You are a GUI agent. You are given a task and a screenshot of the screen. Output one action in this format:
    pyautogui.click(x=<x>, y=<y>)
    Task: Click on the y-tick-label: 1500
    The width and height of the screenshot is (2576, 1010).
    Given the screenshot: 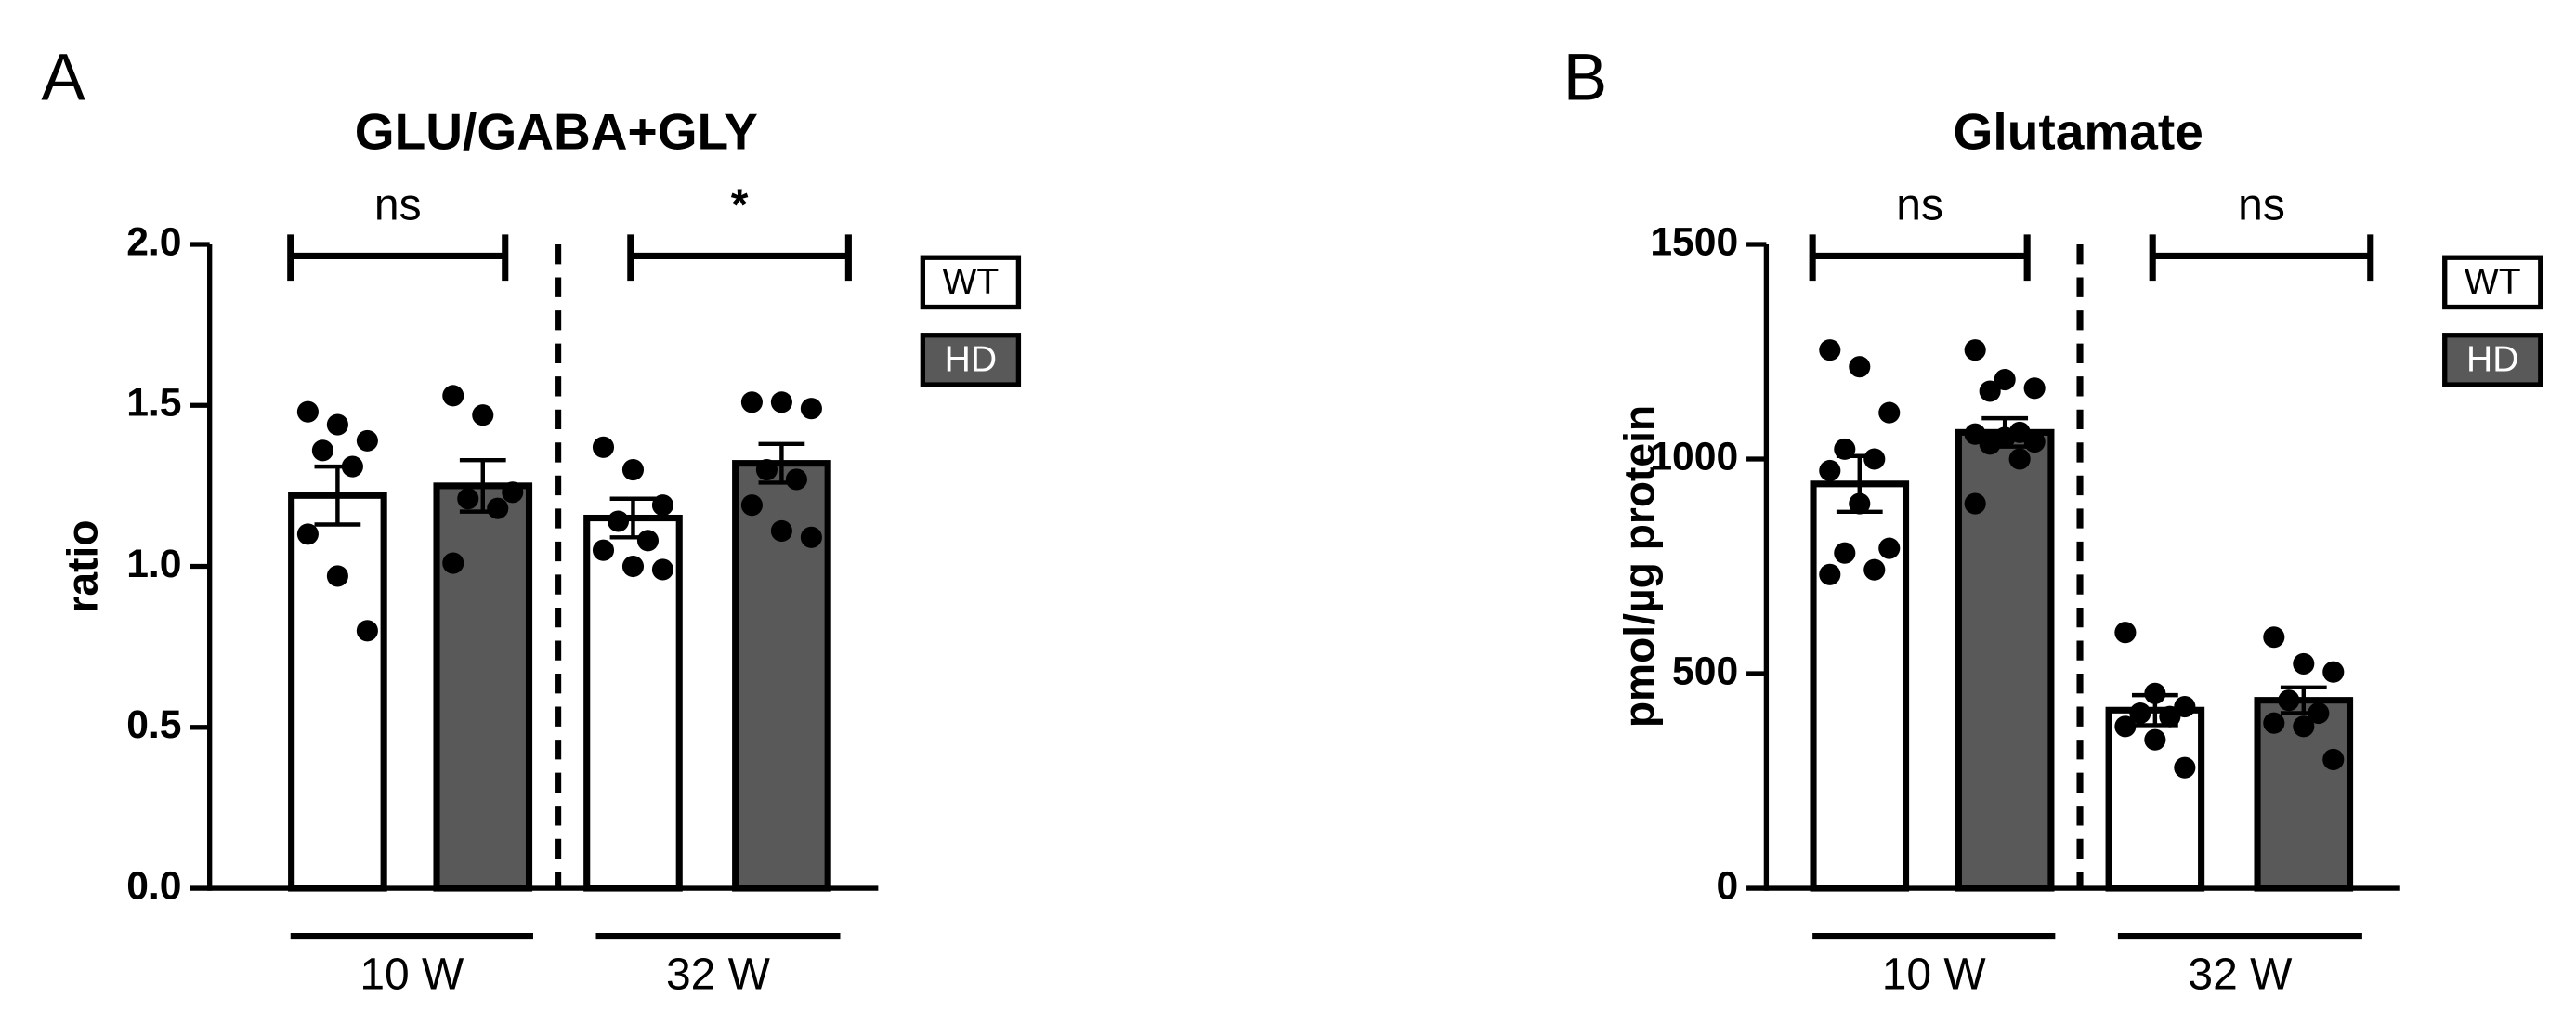 What is the action you would take?
    pyautogui.click(x=1694, y=241)
    